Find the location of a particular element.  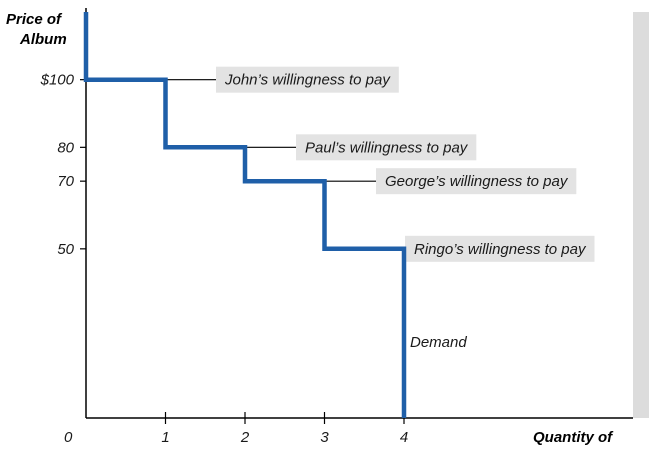

origin-label: 0 is located at coordinates (68, 437).